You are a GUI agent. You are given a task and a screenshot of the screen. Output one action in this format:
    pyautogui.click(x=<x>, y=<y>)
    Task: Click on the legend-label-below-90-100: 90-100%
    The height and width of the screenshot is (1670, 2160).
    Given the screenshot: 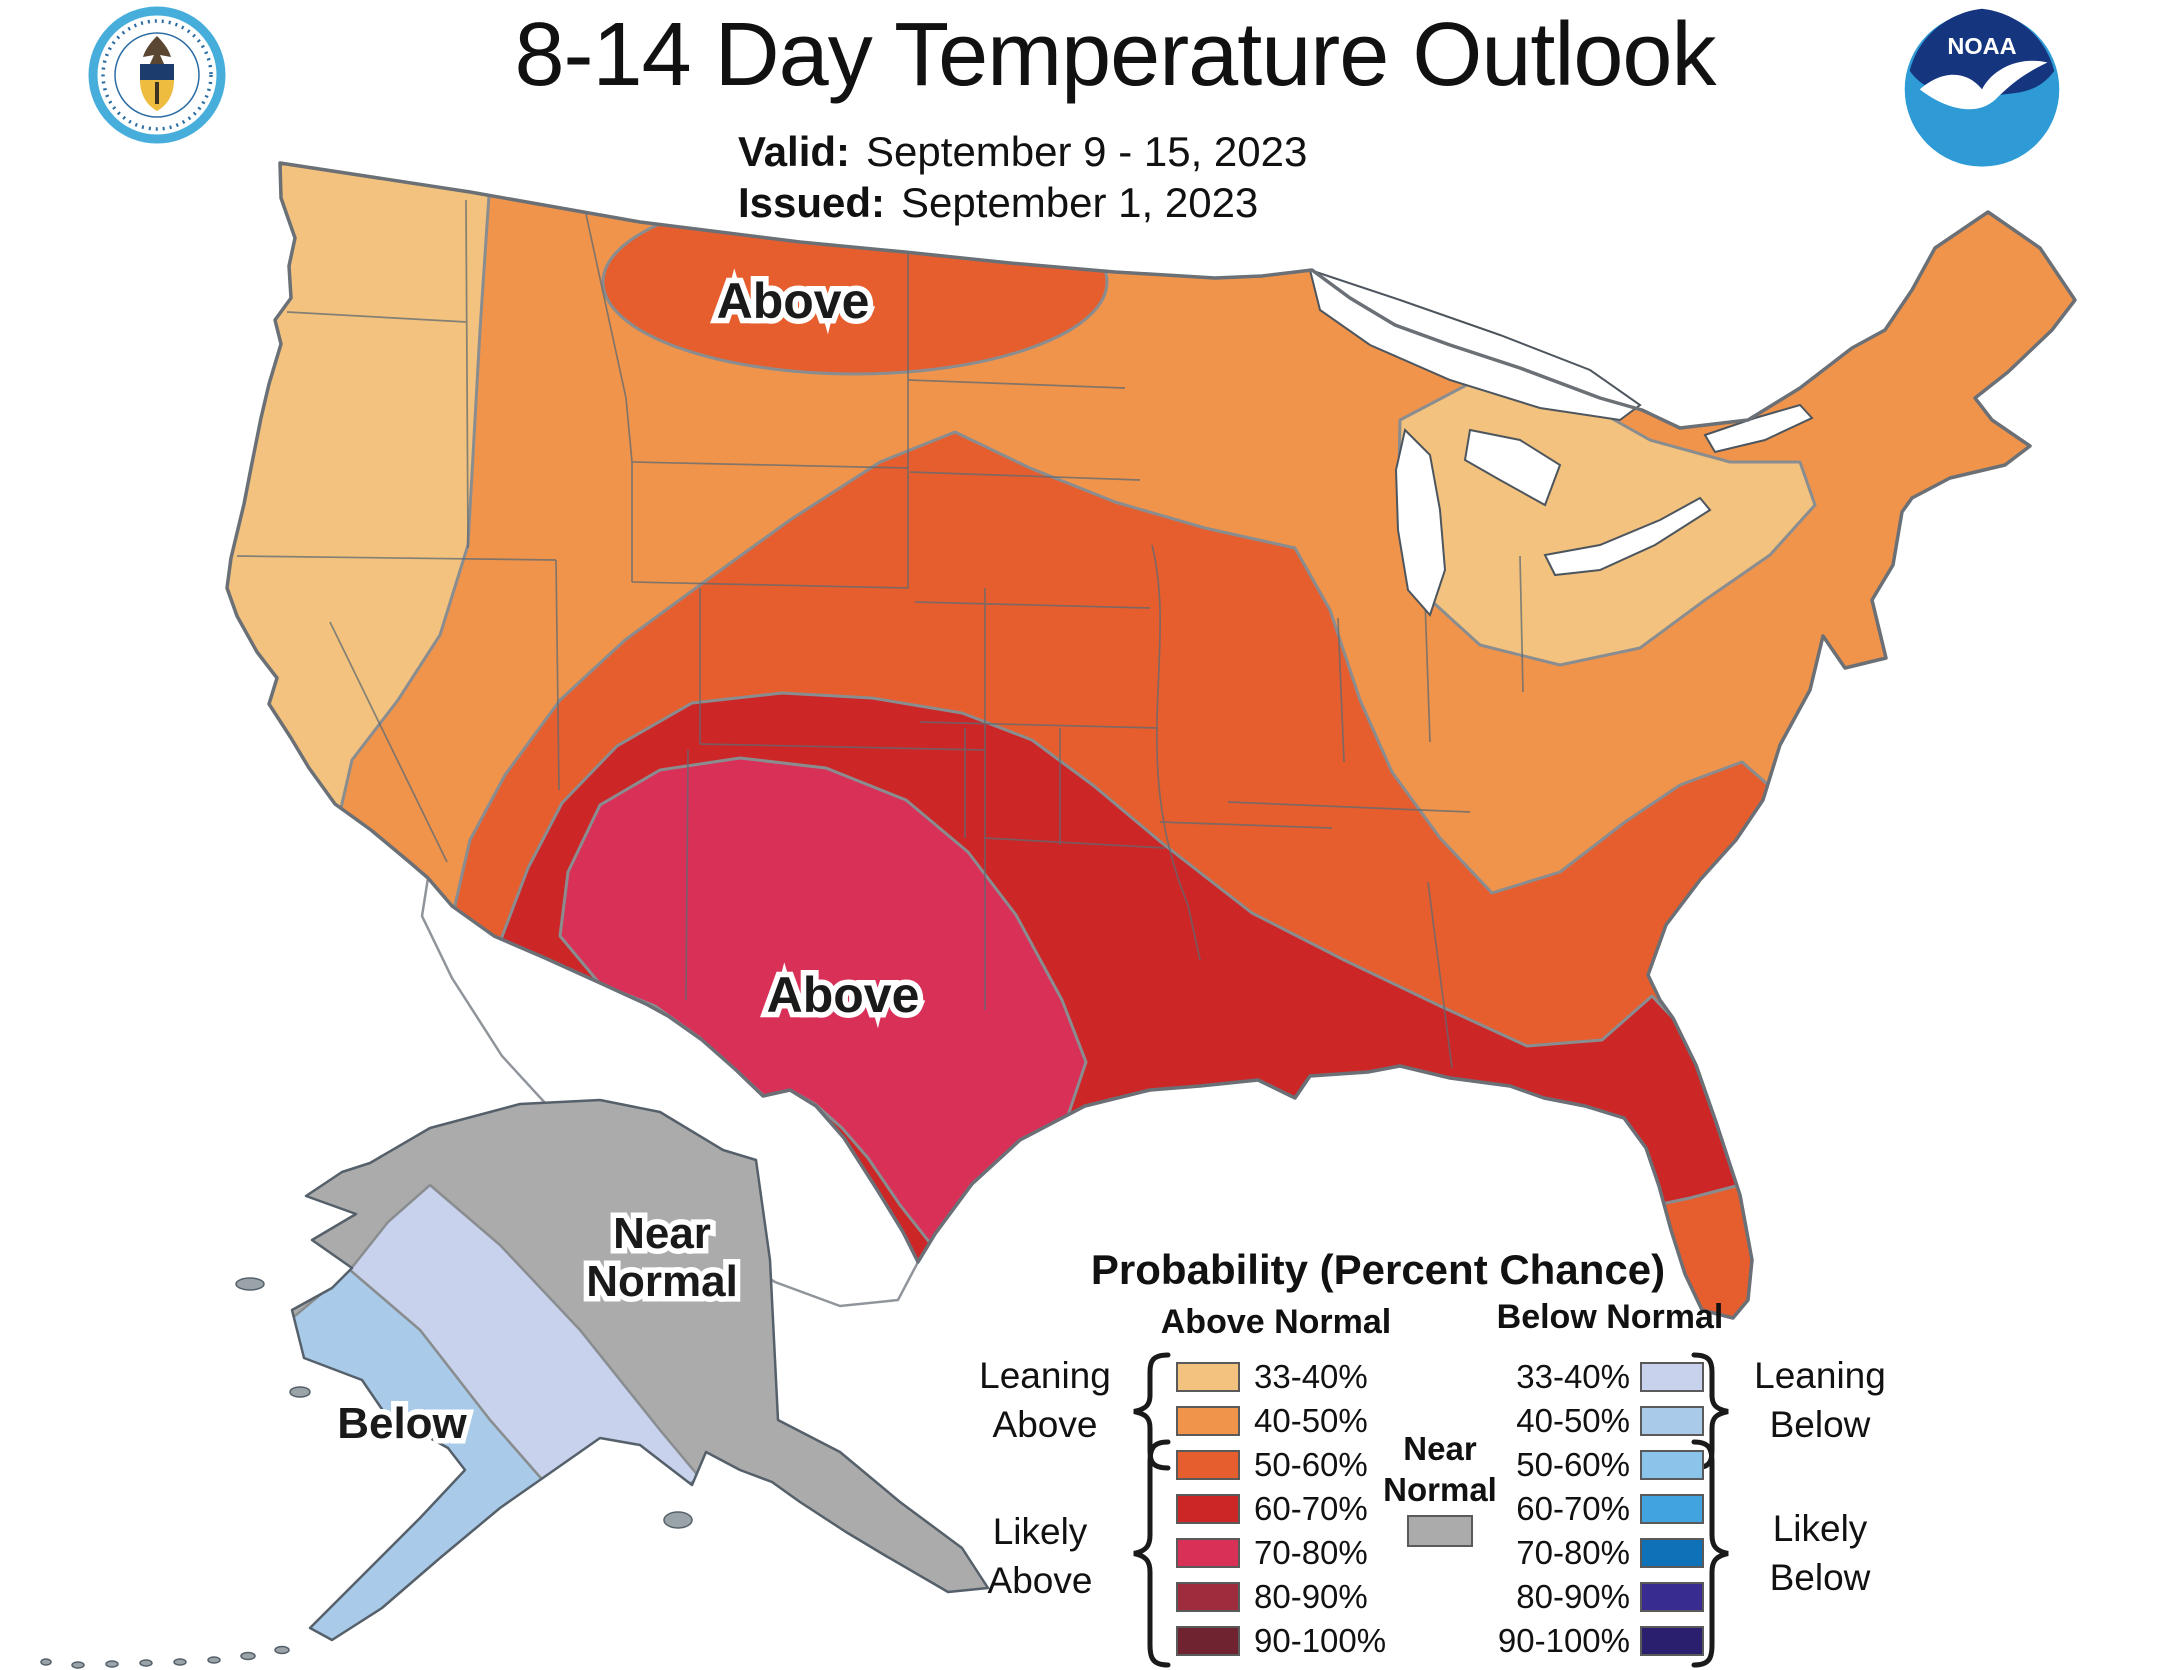 What is the action you would take?
    pyautogui.click(x=1563, y=1640)
    